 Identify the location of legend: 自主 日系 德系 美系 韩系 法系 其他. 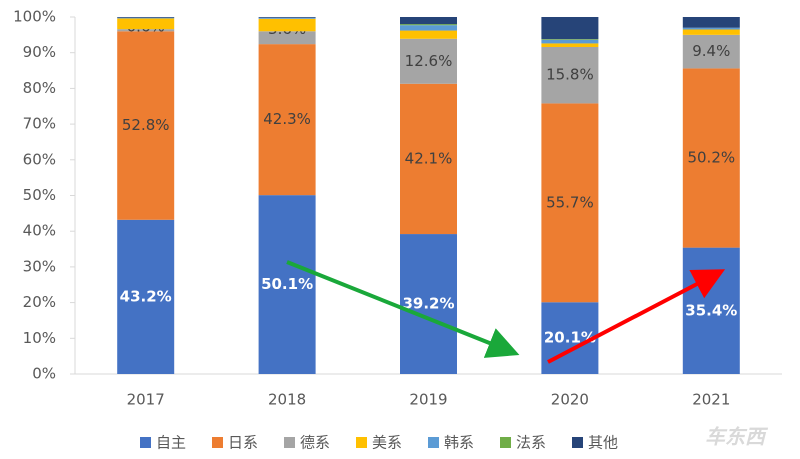
(379, 443).